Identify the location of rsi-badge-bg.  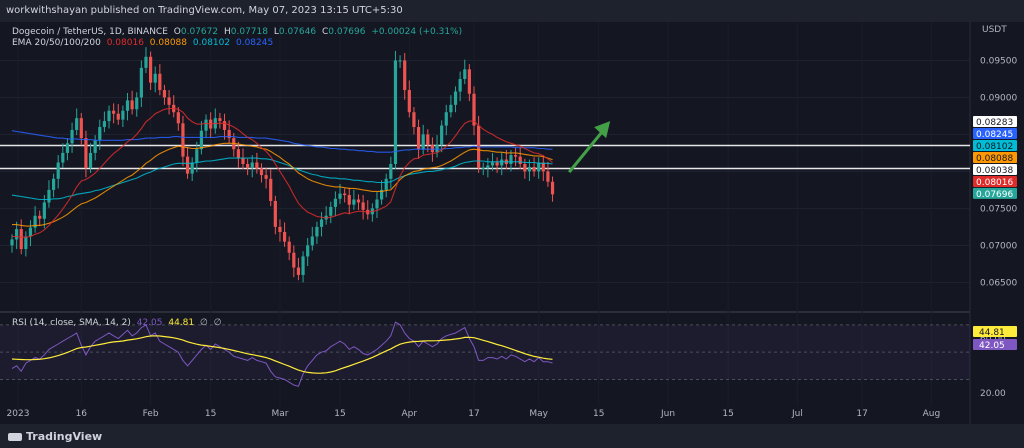
(995, 331).